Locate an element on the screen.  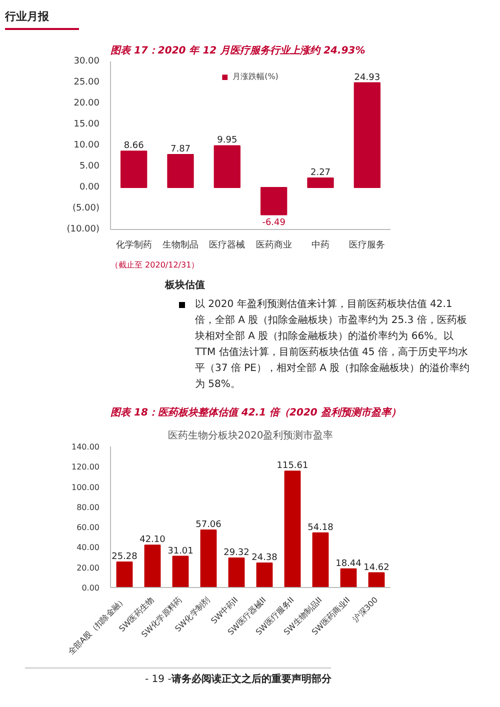
x-tick-label: 生物制品 is located at coordinates (180, 245).